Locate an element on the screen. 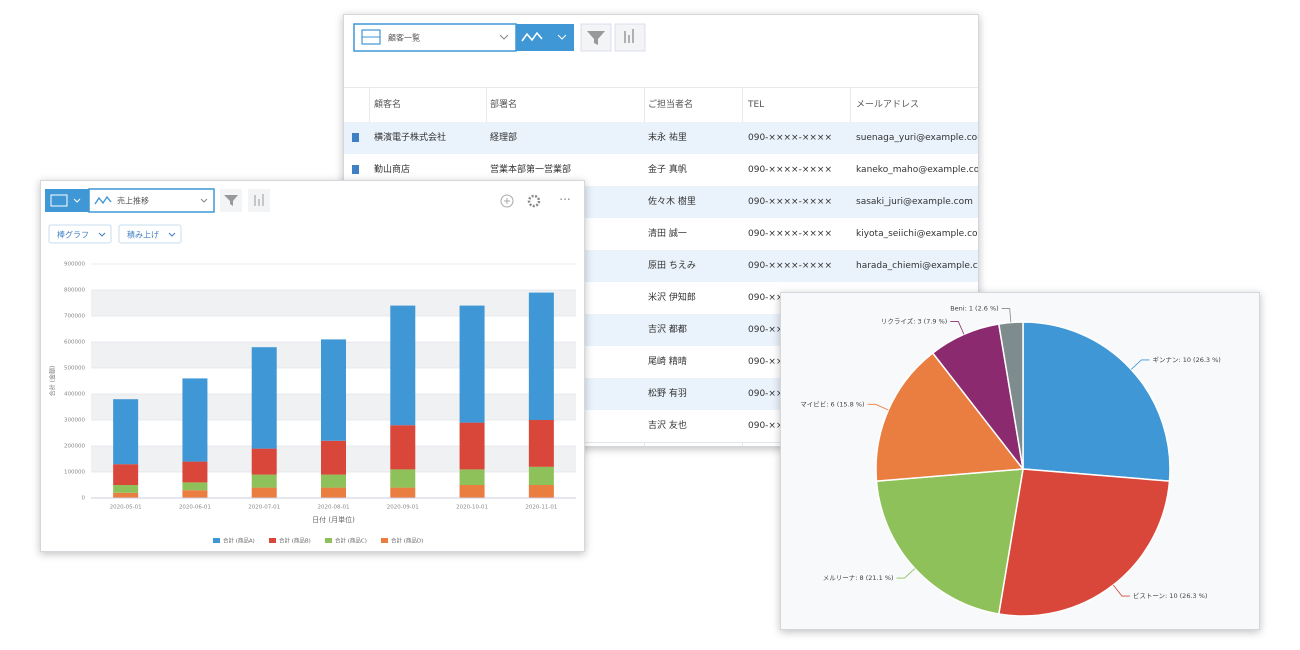 Image resolution: width=1300 pixels, height=650 pixels. settings-button is located at coordinates (534, 201).